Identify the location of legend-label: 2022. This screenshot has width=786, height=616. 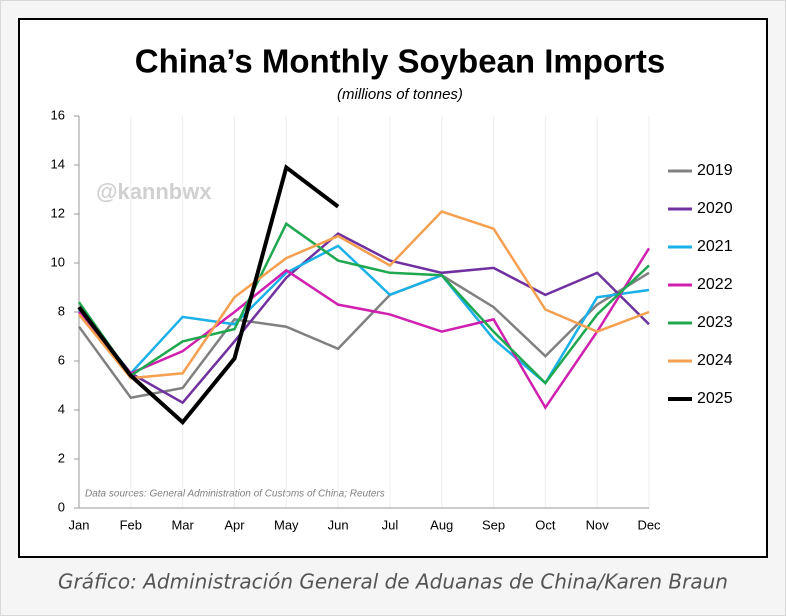
(715, 284).